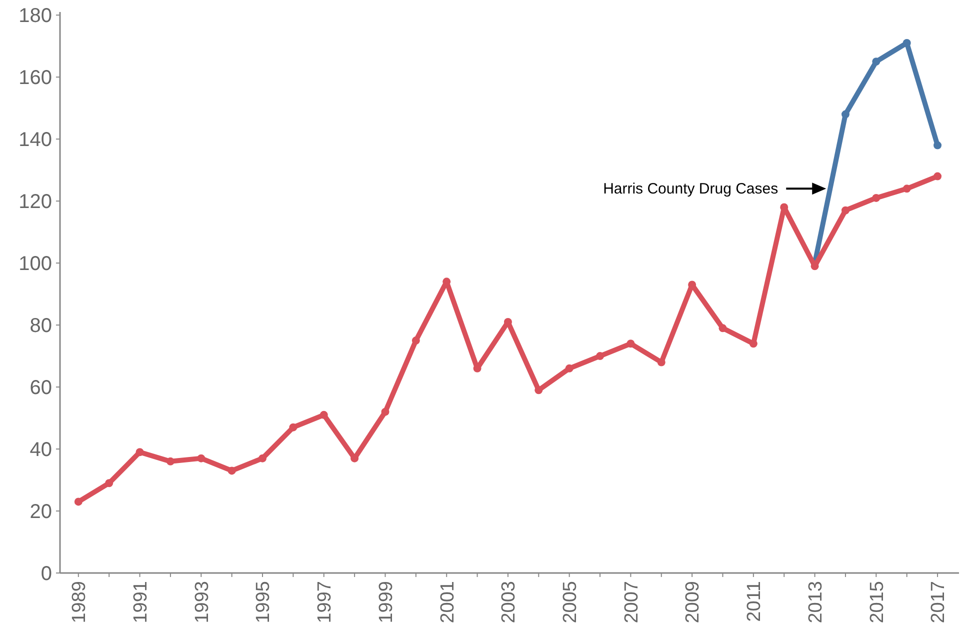 The height and width of the screenshot is (635, 963). I want to click on y-tick-label: 0, so click(46, 574).